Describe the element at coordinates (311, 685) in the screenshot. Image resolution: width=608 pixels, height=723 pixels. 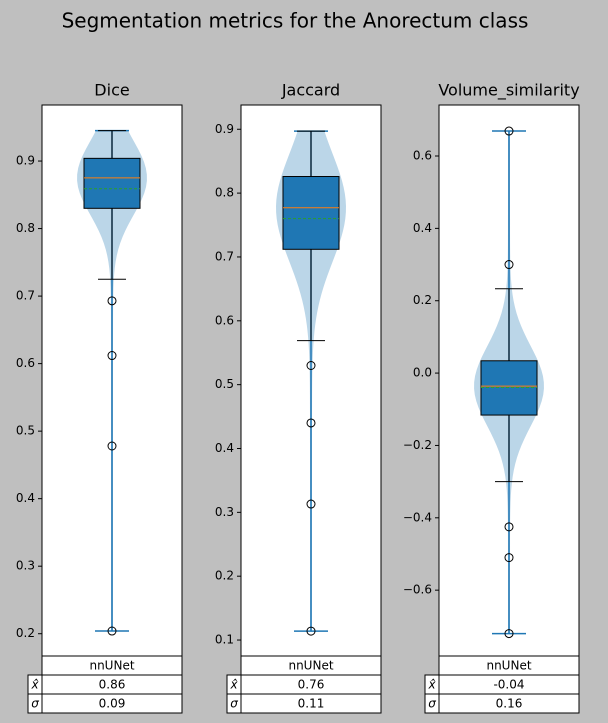
I see `table-value: 0.76` at that location.